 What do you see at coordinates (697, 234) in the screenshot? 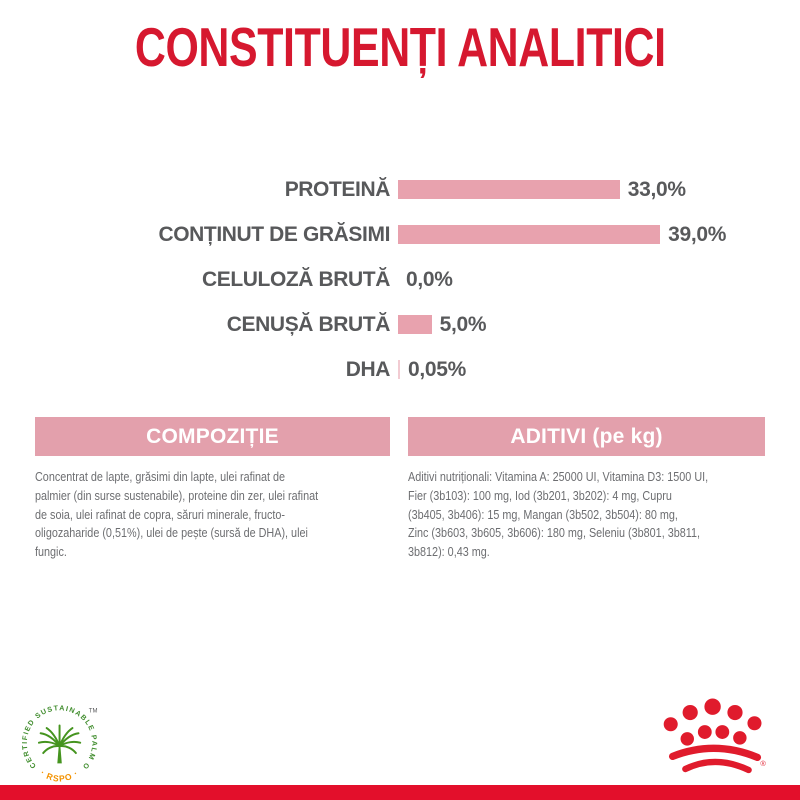
I see `chart-value-label: 39,0%` at bounding box center [697, 234].